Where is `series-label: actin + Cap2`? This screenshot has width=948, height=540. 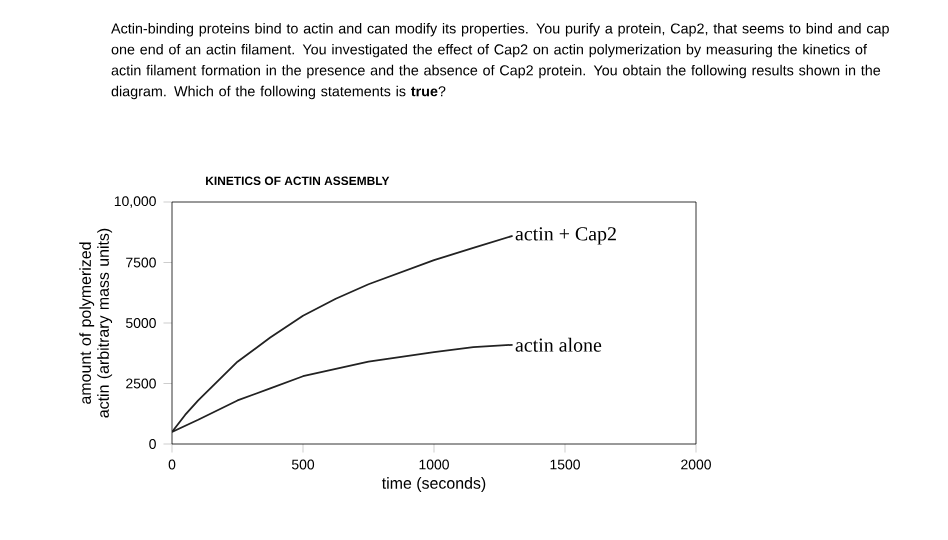 series-label: actin + Cap2 is located at coordinates (565, 236).